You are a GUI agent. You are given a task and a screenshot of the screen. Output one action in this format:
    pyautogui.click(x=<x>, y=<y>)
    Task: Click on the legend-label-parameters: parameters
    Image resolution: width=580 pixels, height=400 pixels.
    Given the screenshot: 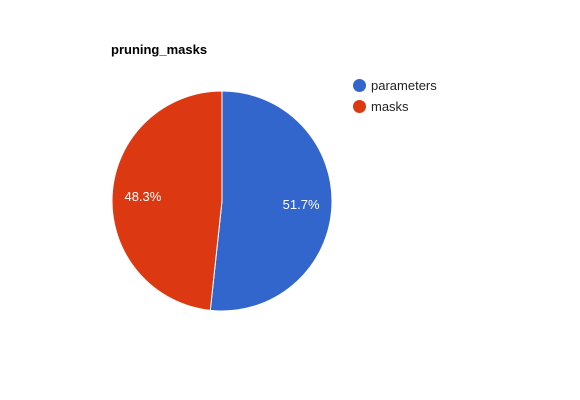 What is the action you would take?
    pyautogui.click(x=404, y=85)
    